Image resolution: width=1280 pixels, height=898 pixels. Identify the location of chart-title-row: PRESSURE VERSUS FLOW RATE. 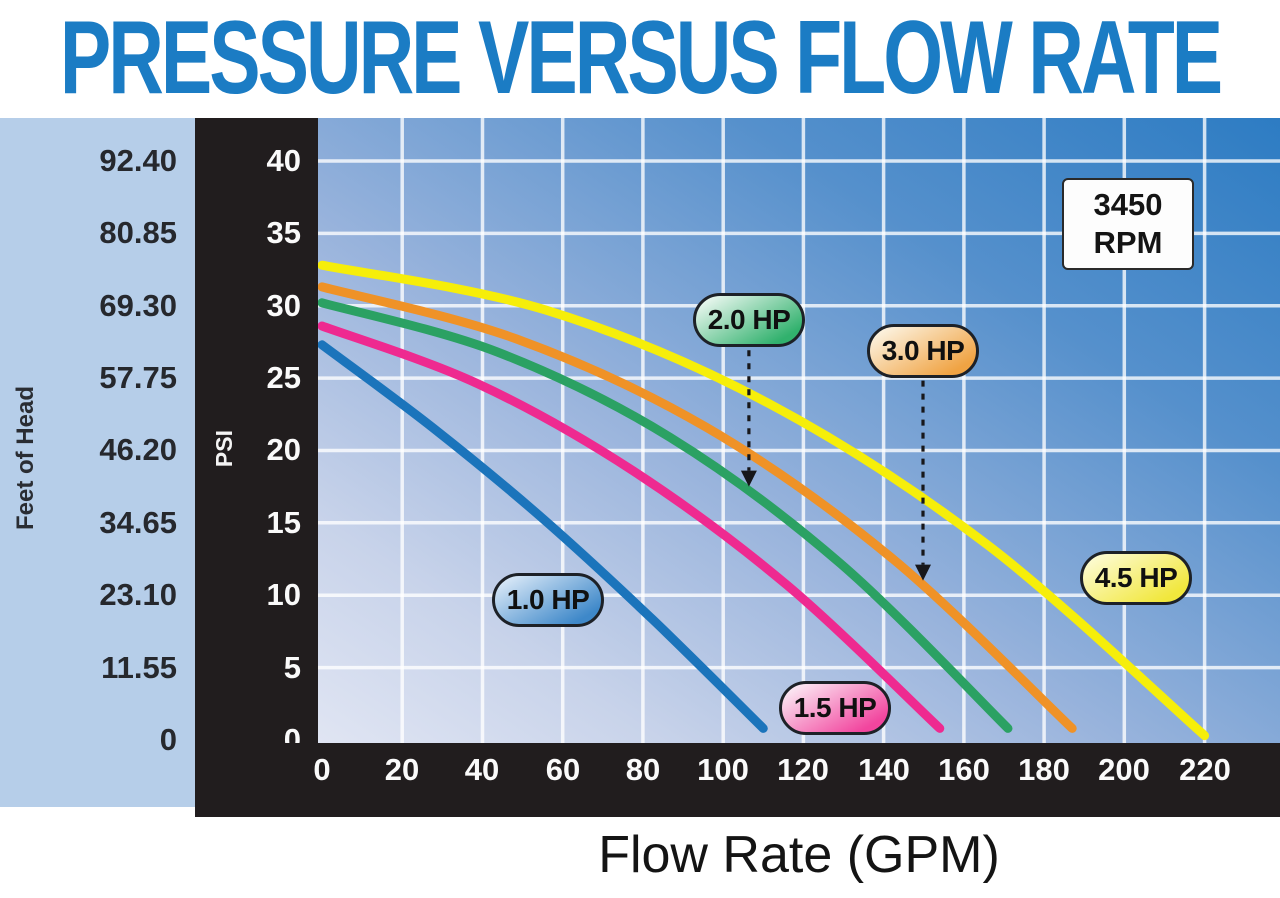
(640, 58).